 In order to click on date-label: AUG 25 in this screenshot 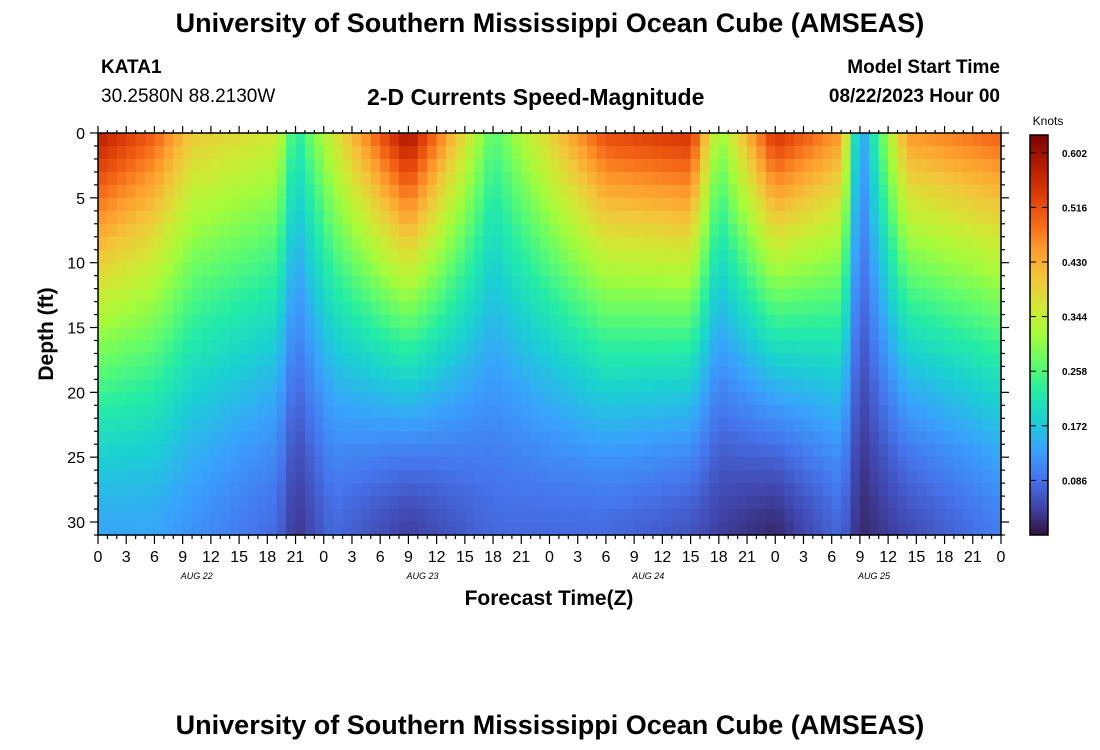, I will do `click(874, 576)`.